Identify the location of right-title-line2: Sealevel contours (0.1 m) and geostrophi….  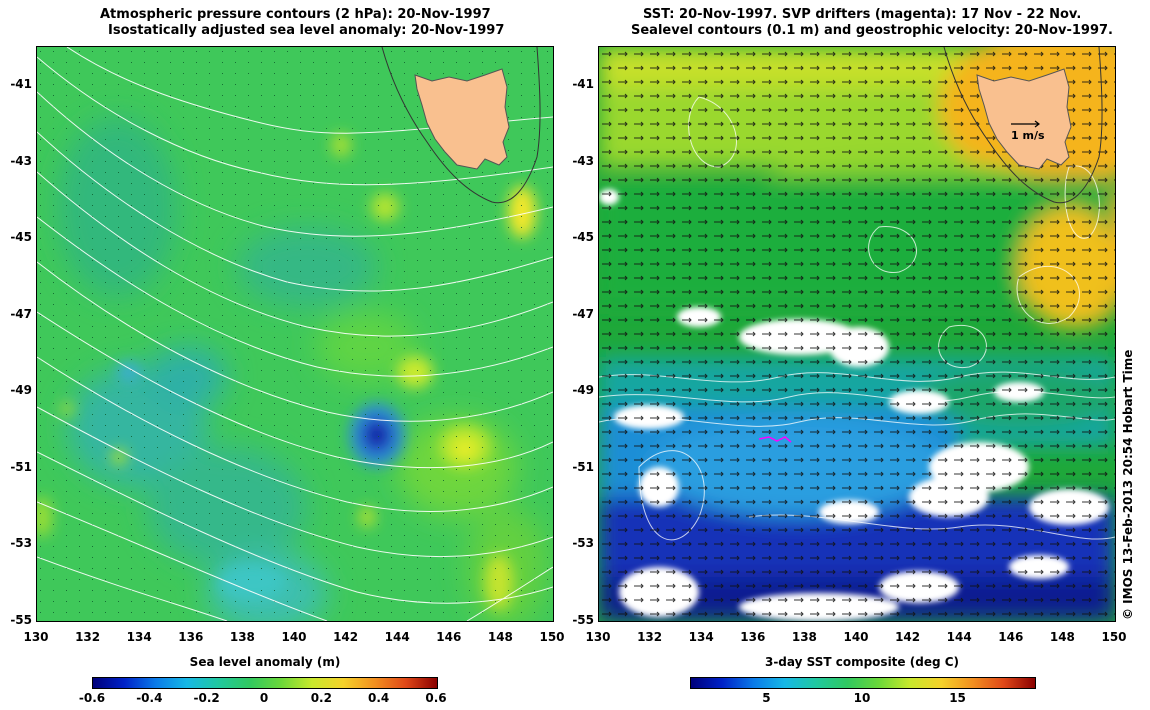
(872, 30).